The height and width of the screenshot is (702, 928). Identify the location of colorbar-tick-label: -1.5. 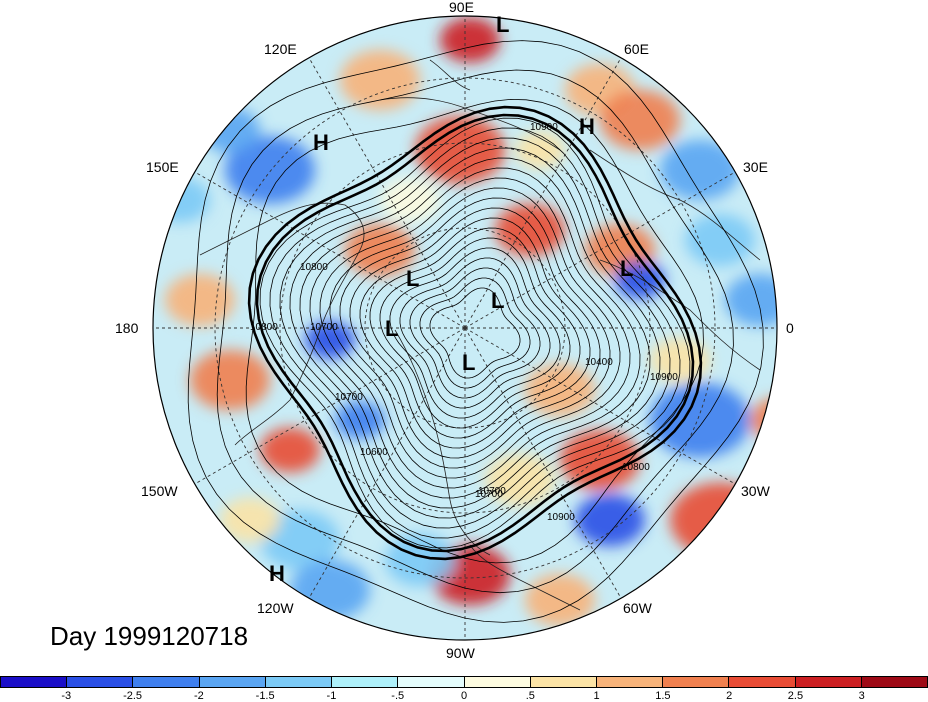
(265, 696).